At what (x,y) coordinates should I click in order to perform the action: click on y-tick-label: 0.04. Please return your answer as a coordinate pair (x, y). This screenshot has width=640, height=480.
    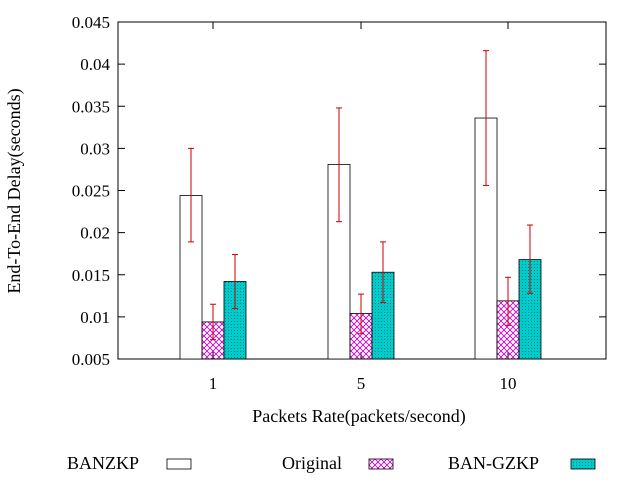
    Looking at the image, I should click on (95, 64).